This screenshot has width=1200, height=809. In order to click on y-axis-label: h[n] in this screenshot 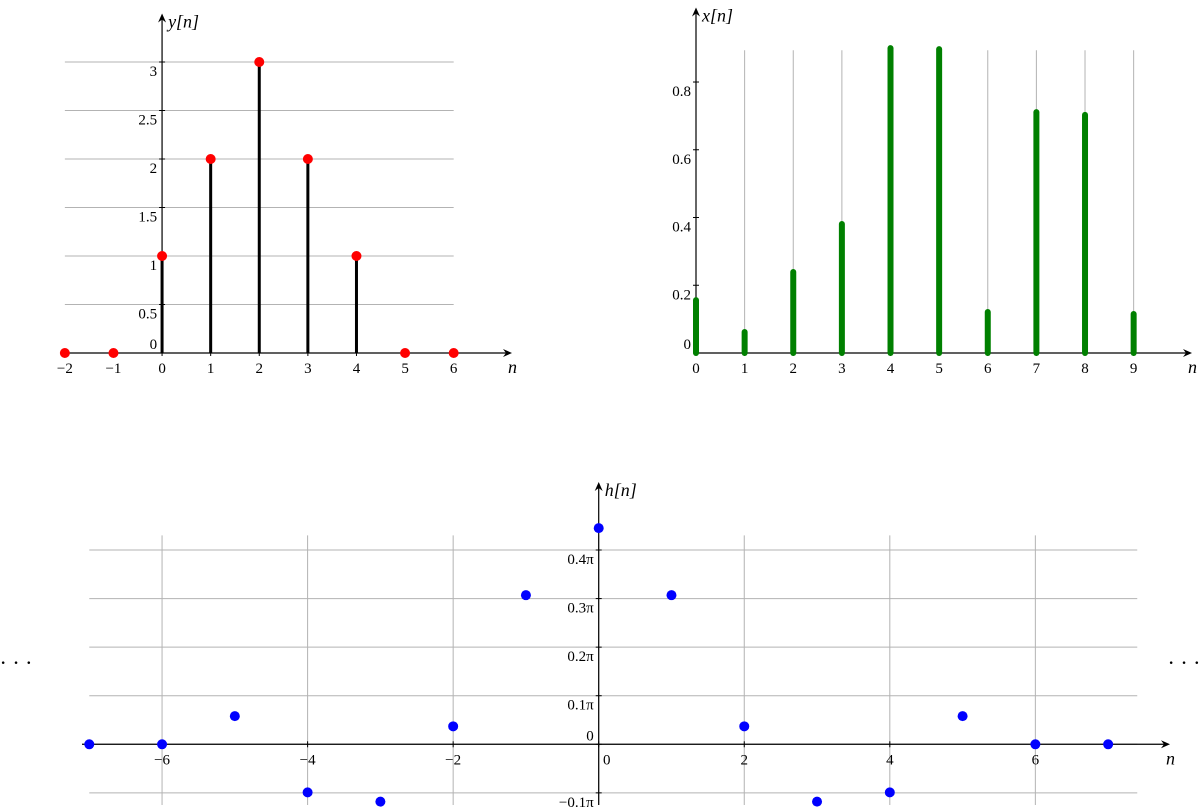, I will do `click(621, 490)`.